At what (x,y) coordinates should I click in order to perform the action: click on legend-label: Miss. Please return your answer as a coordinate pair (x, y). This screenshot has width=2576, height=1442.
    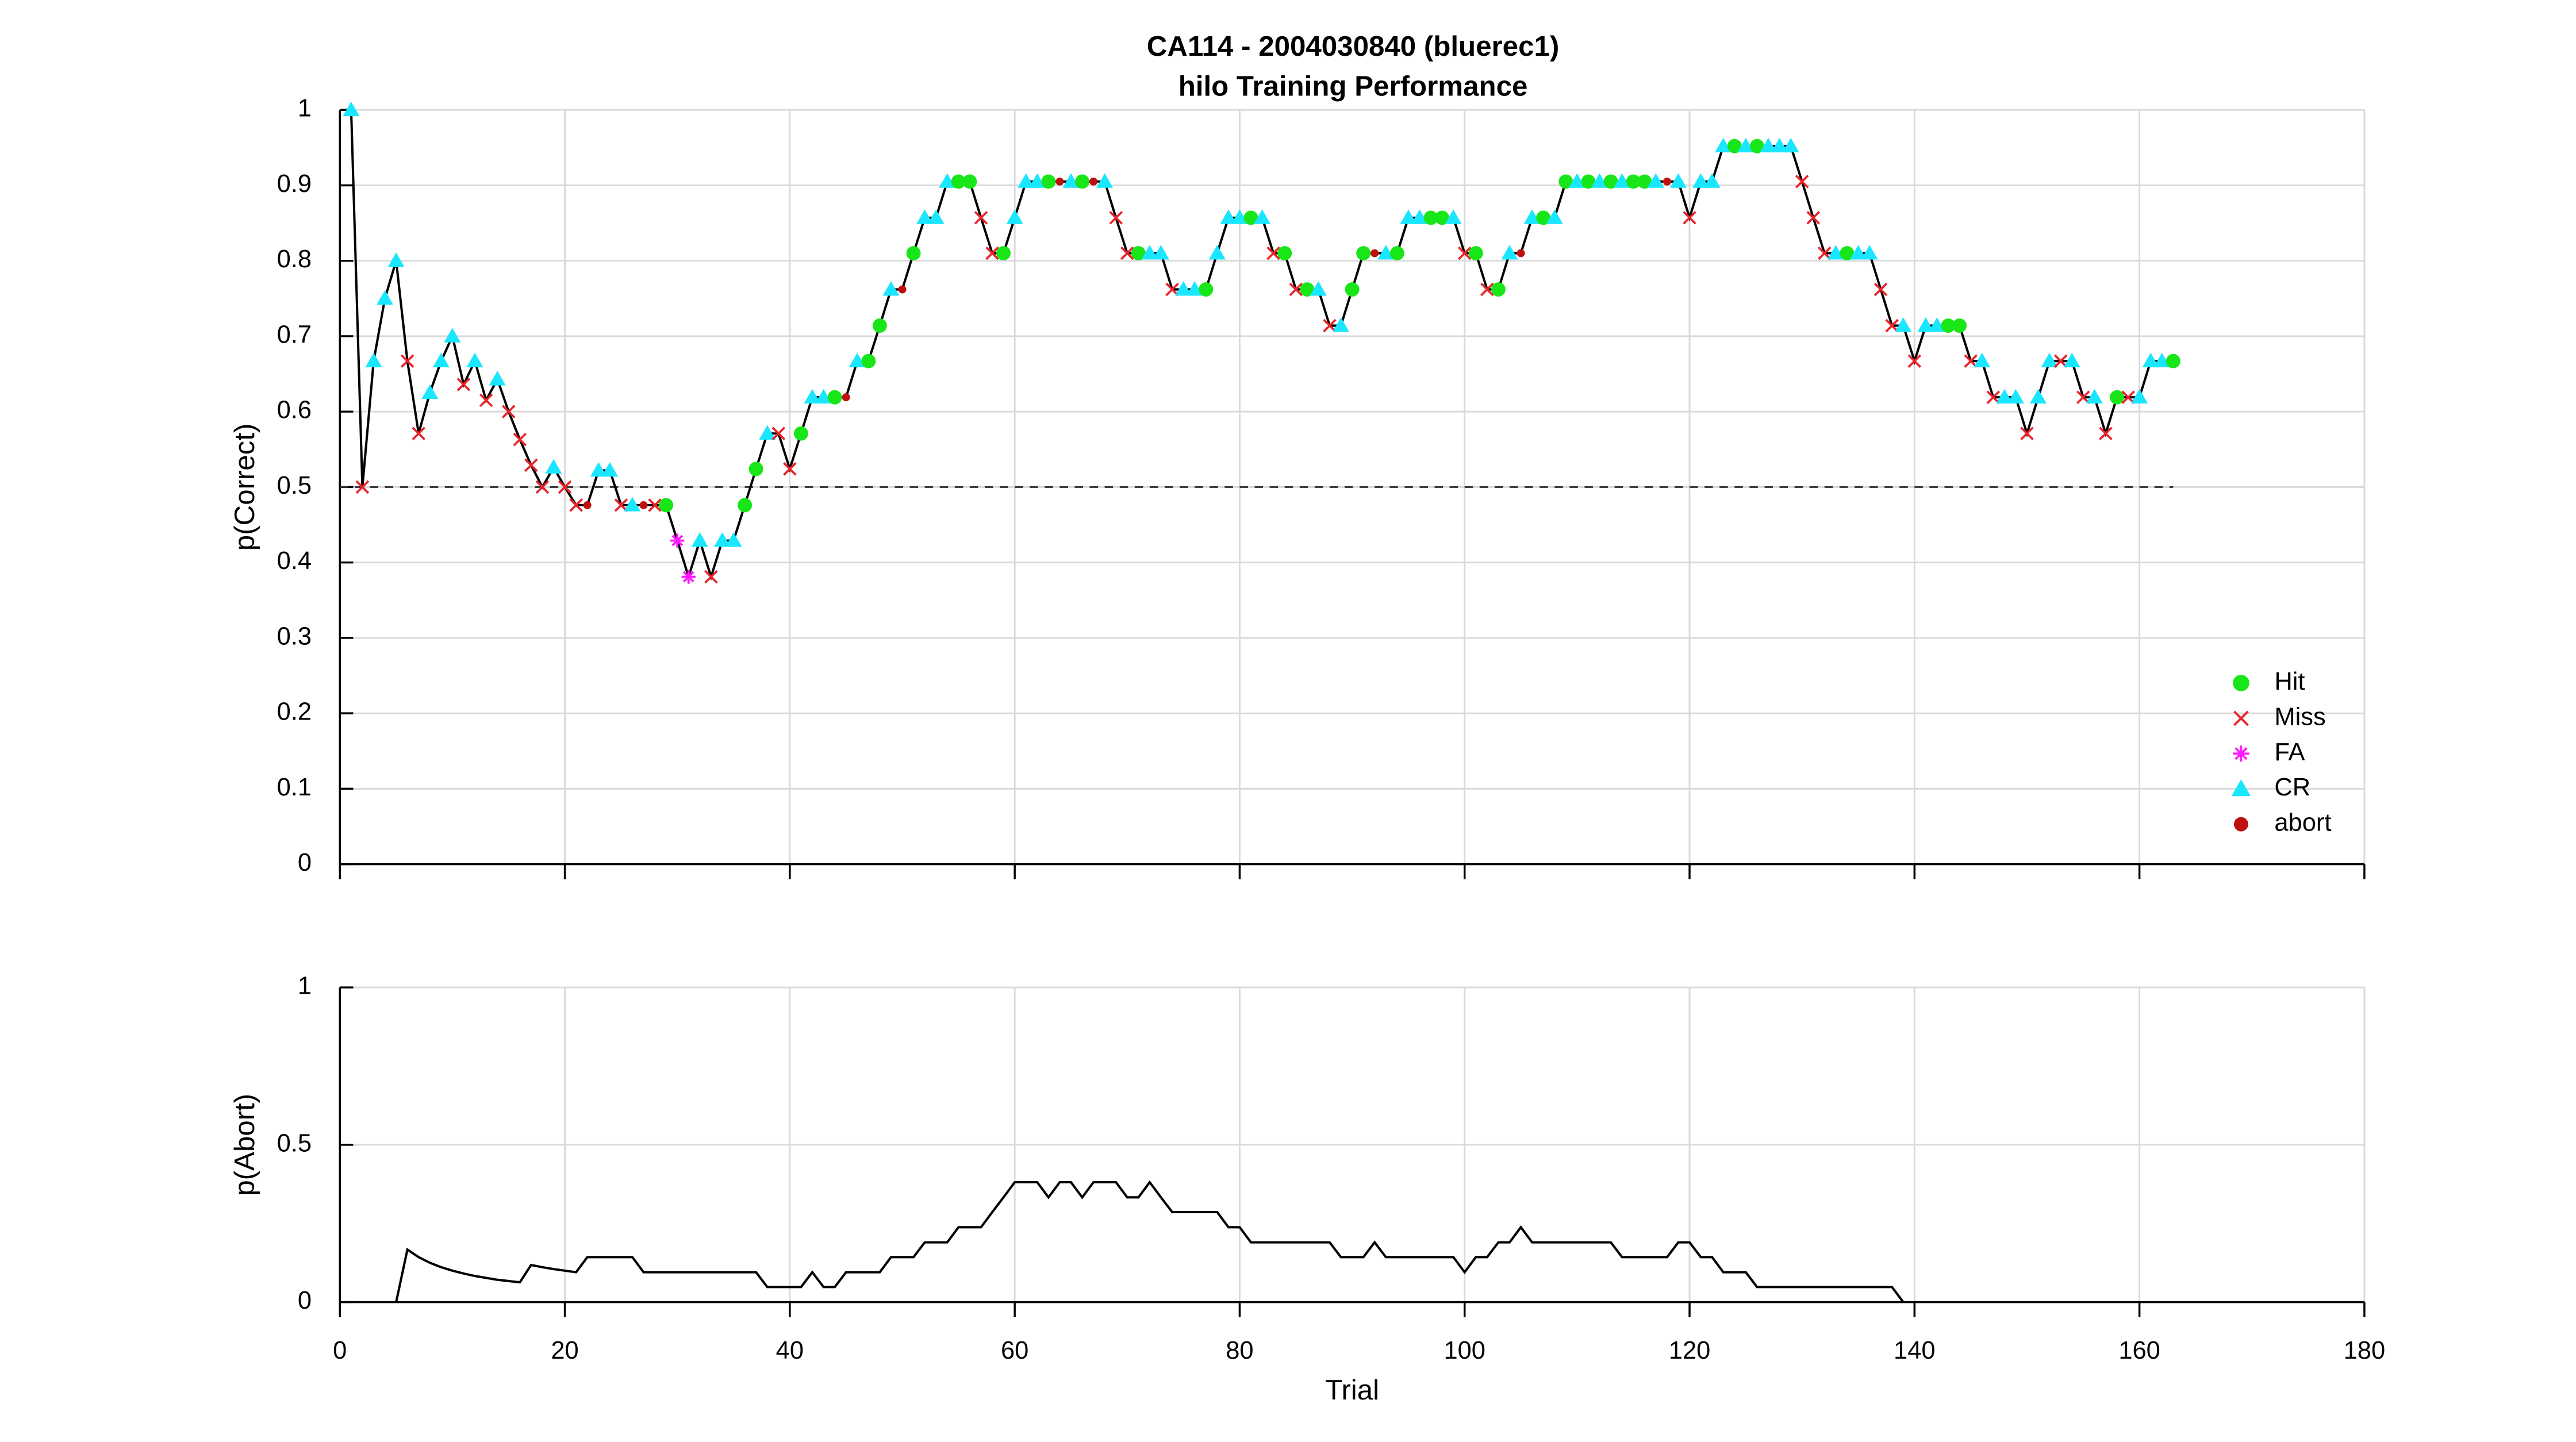
    Looking at the image, I should click on (2299, 716).